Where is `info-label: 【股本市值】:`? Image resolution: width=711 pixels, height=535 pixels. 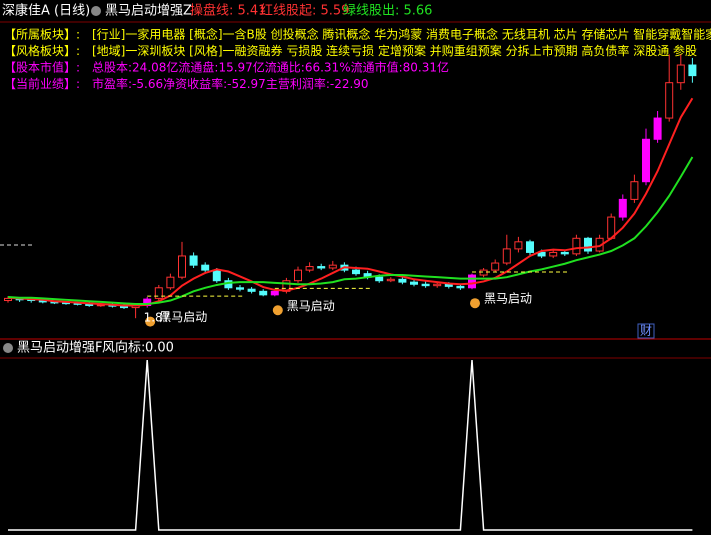
info-label: 【股本市值】: is located at coordinates (42, 67).